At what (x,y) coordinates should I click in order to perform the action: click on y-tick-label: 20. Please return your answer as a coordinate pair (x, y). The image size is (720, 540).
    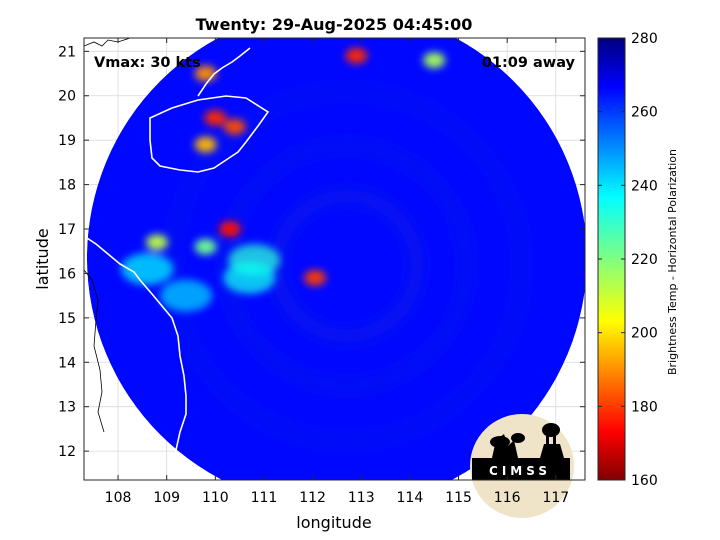
    Looking at the image, I should click on (67, 97).